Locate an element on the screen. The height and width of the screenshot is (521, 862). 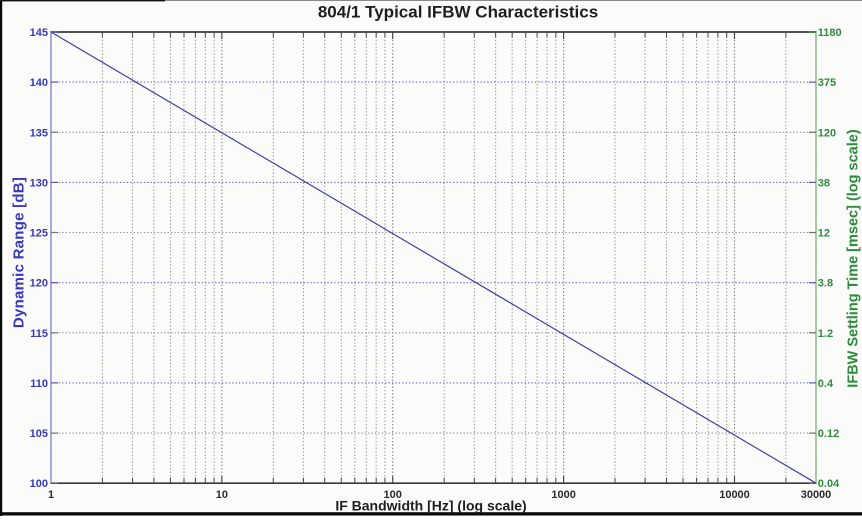
svg-text: 375 is located at coordinates (827, 83).